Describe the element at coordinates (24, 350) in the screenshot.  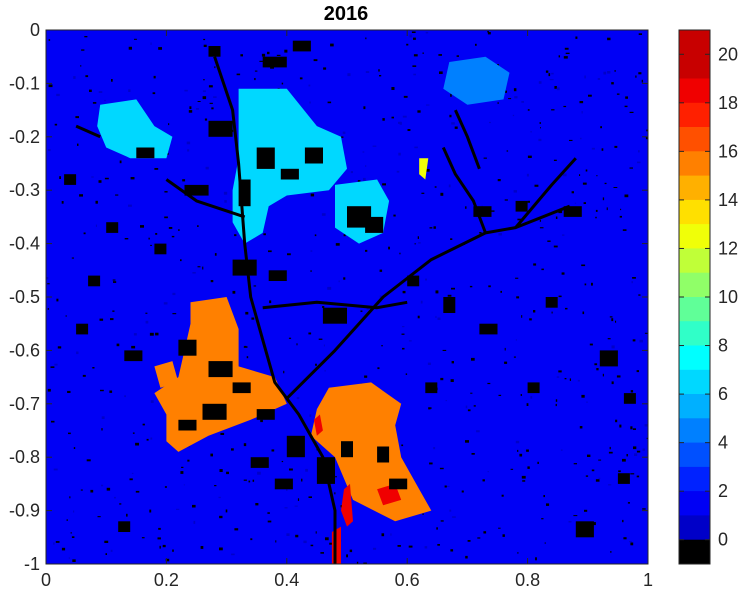
I see `y-tick-label: -0.6` at that location.